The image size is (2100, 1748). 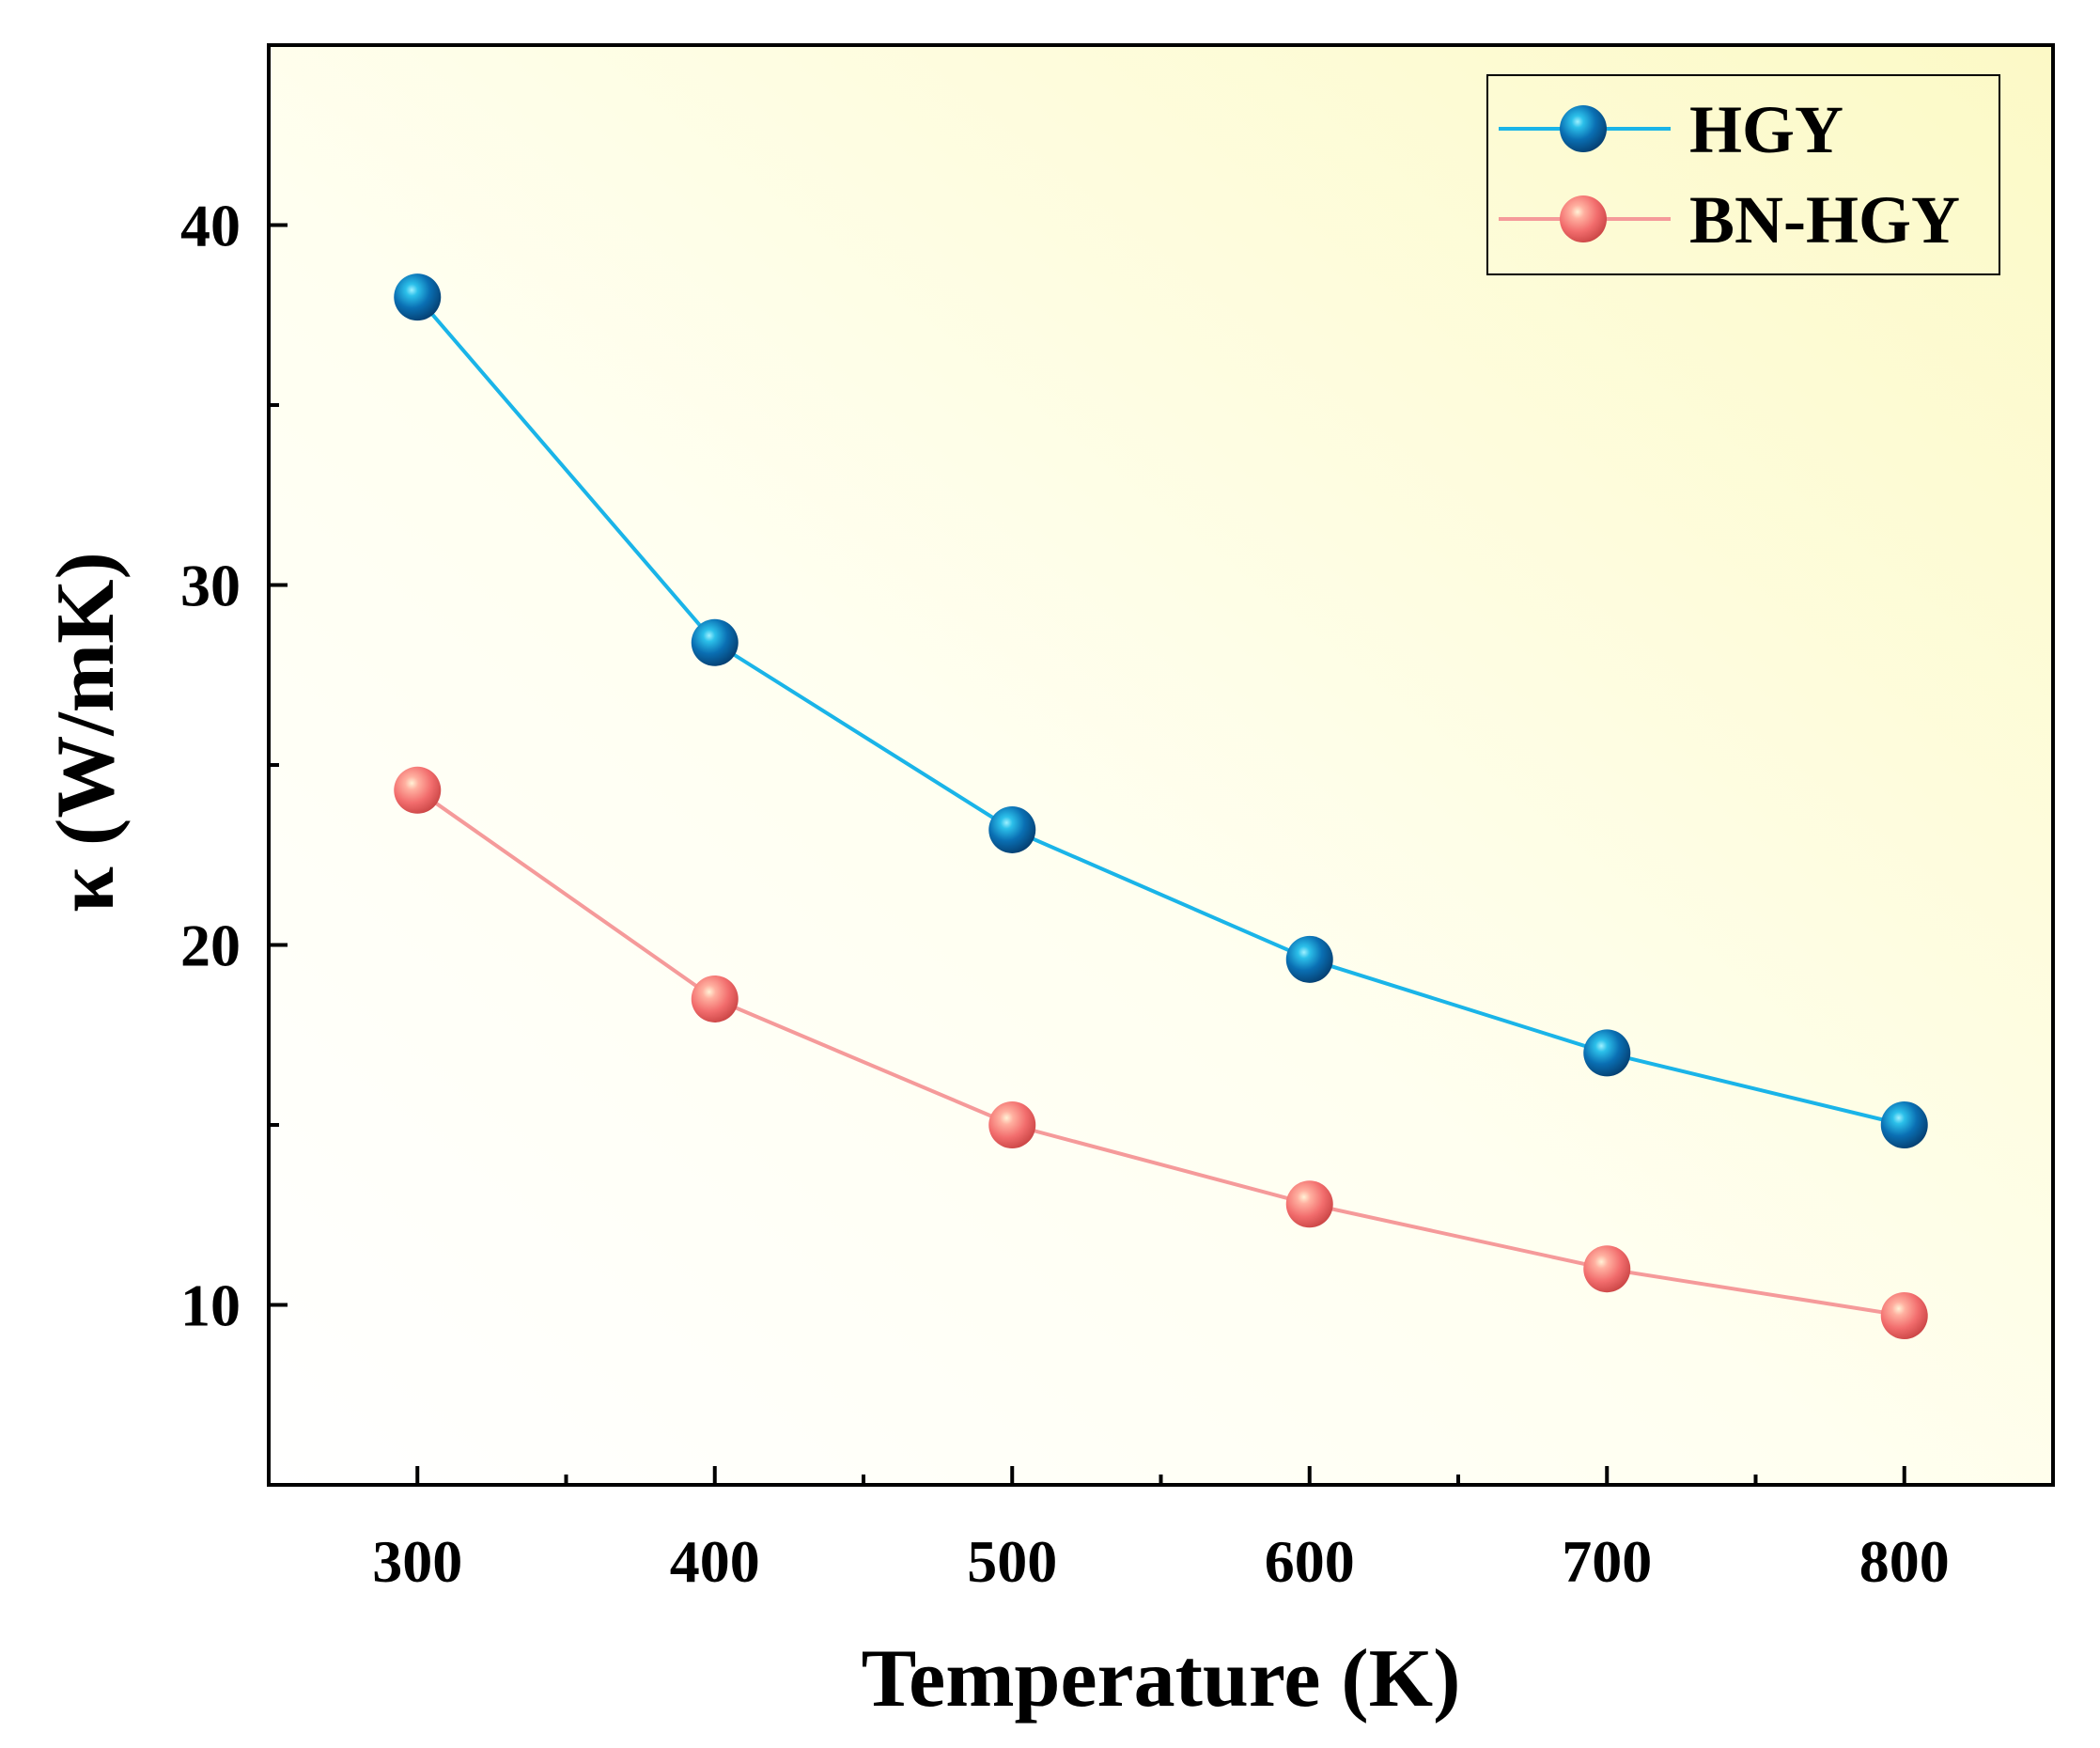 I want to click on x-tick-label: 400, so click(x=715, y=1561).